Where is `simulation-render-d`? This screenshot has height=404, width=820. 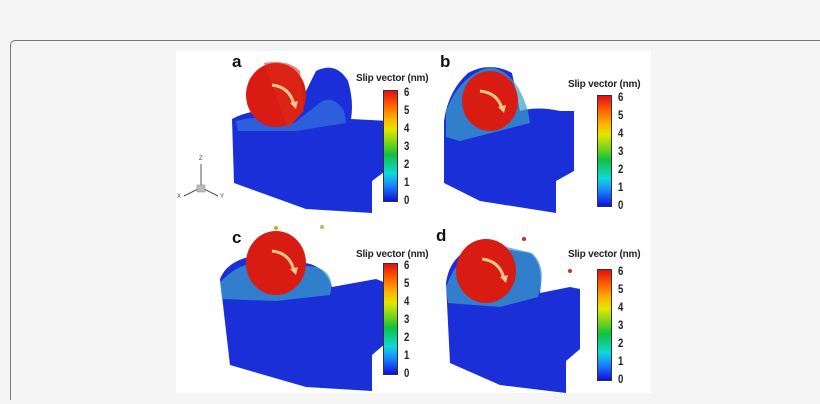
simulation-render-d is located at coordinates (513, 315).